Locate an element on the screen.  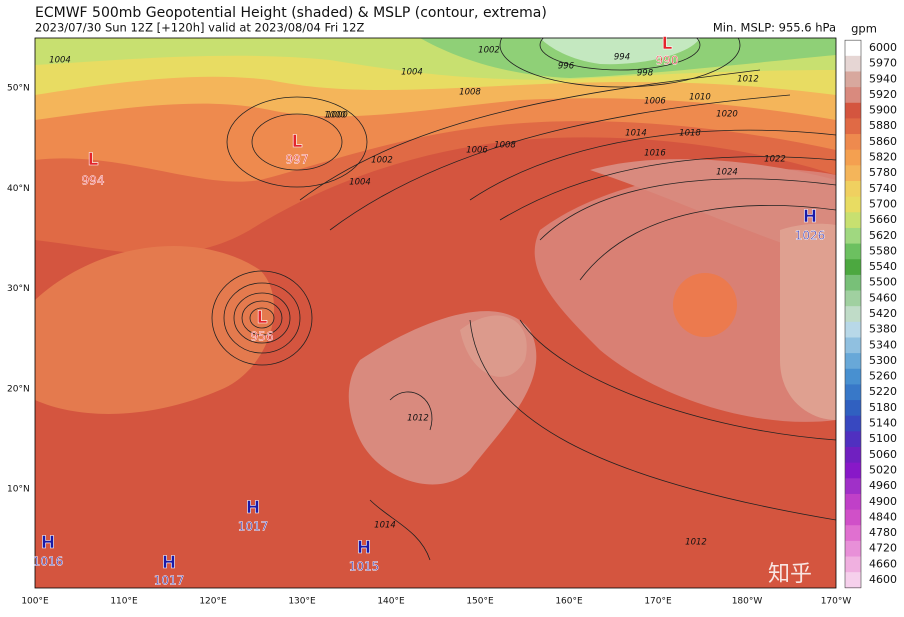
lon-label: 140°E is located at coordinates (391, 602).